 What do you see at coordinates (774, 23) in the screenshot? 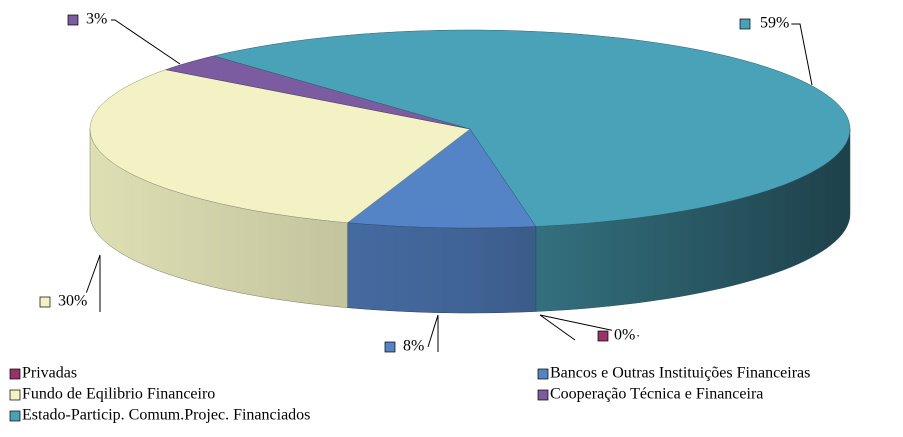
I see `data-label: 59%` at bounding box center [774, 23].